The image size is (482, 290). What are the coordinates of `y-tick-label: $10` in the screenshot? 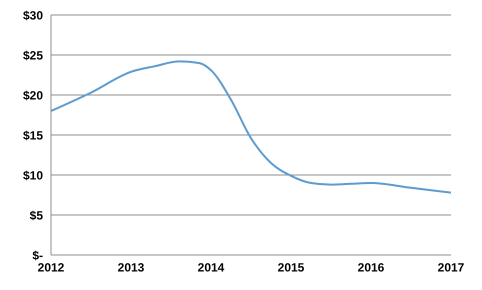 It's located at (33, 175).